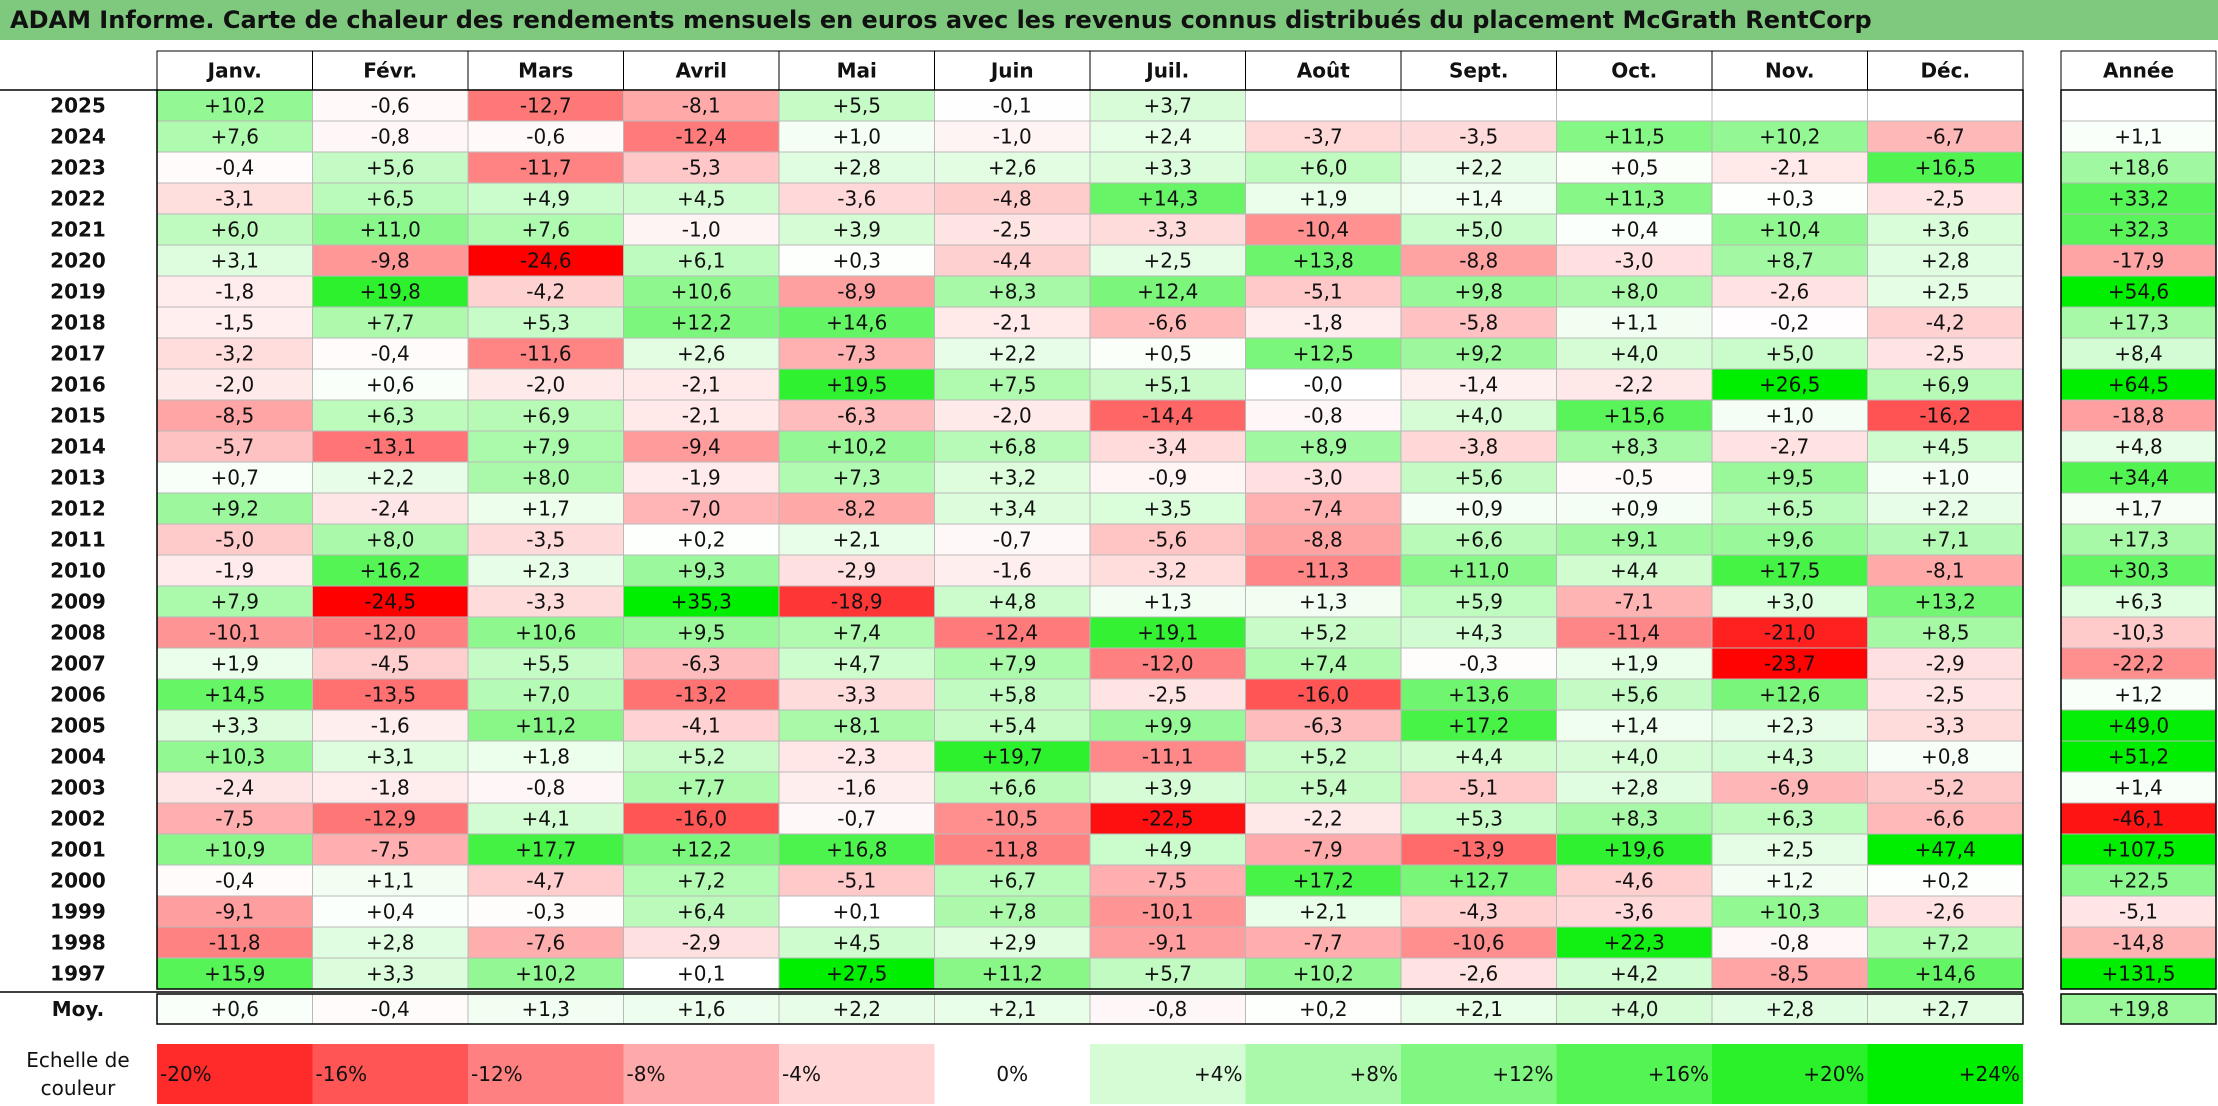  What do you see at coordinates (2138, 199) in the screenshot?
I see `annual-value: +33,2` at bounding box center [2138, 199].